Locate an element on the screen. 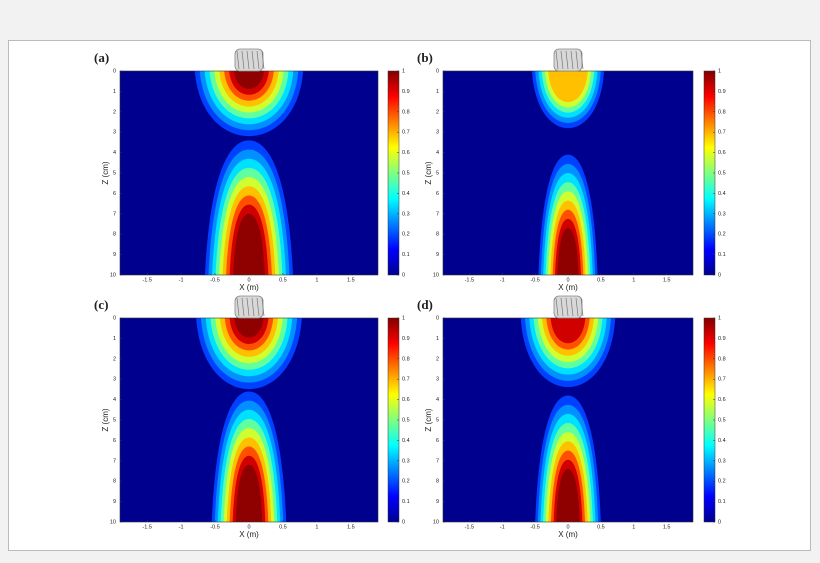 The width and height of the screenshot is (820, 563). colorbar-tick-label: 0.2 is located at coordinates (722, 235).